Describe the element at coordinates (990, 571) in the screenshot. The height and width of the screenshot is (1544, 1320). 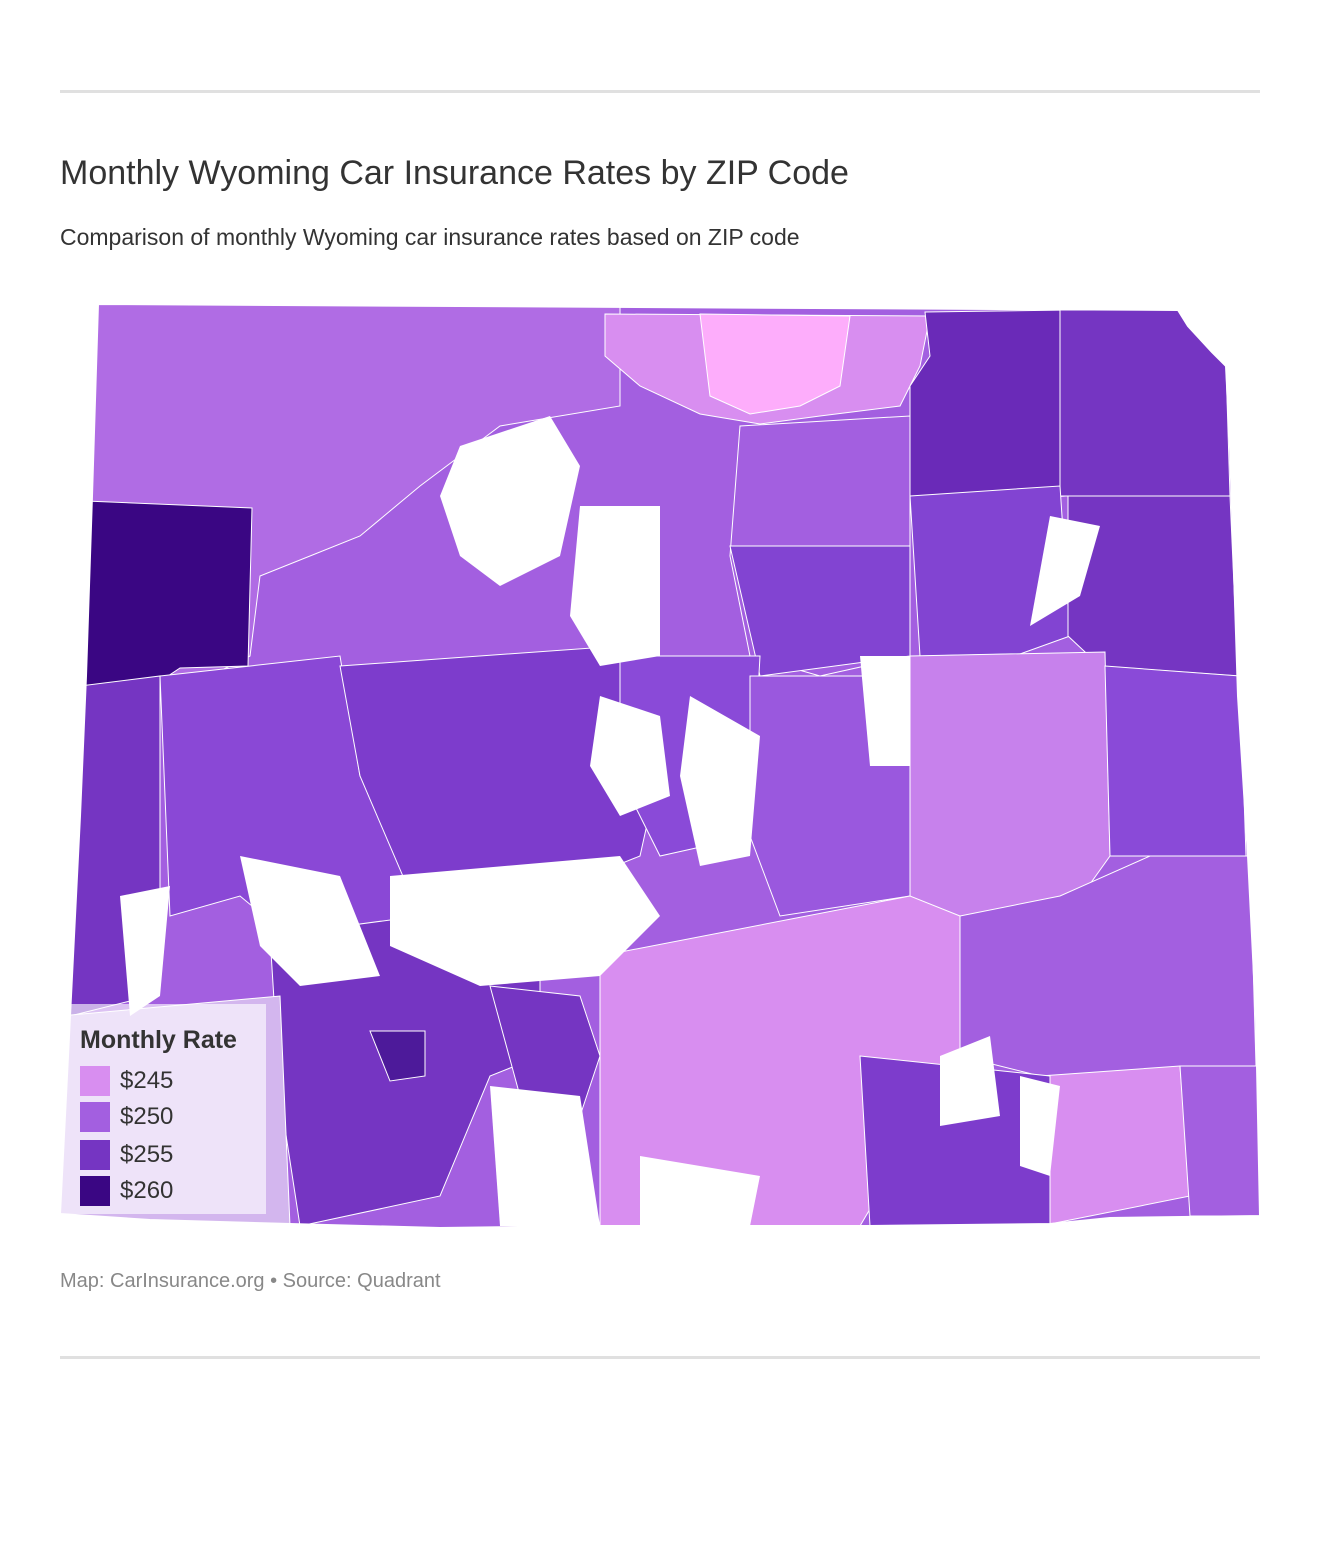
I see `zip-region-converse-north` at that location.